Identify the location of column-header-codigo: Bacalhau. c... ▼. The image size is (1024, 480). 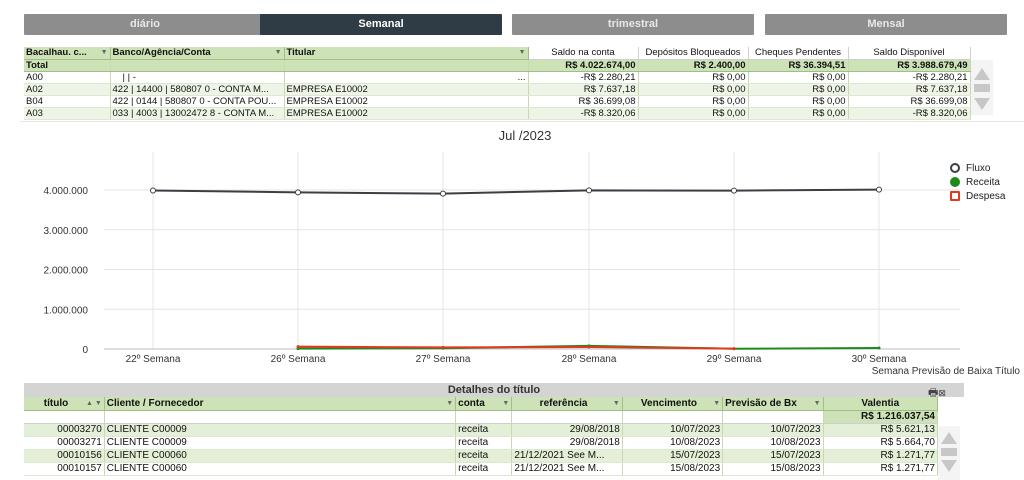
(67, 53).